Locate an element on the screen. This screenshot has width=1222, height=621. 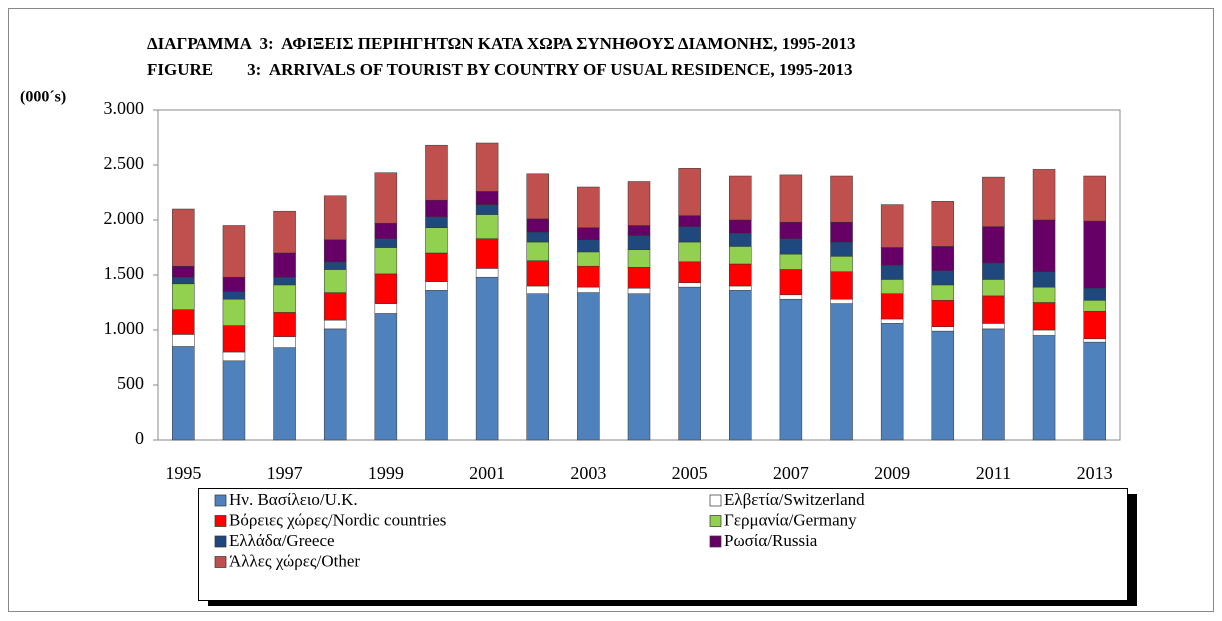
legend-label: Γερμανία/Germany is located at coordinates (790, 519).